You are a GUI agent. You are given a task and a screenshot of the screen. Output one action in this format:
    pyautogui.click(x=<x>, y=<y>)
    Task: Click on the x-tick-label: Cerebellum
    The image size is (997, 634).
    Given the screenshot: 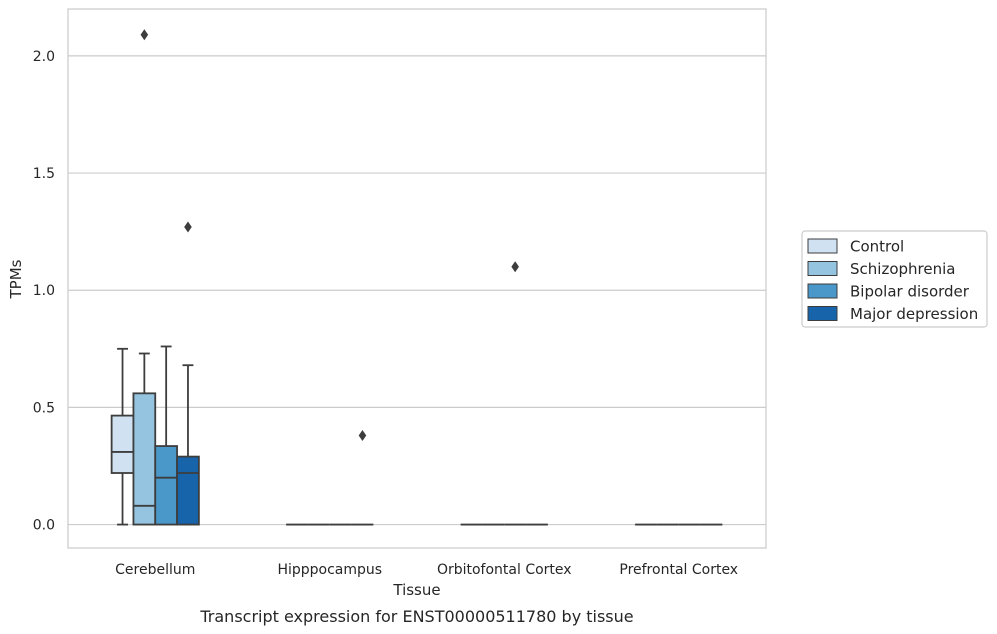 What is the action you would take?
    pyautogui.click(x=155, y=570)
    